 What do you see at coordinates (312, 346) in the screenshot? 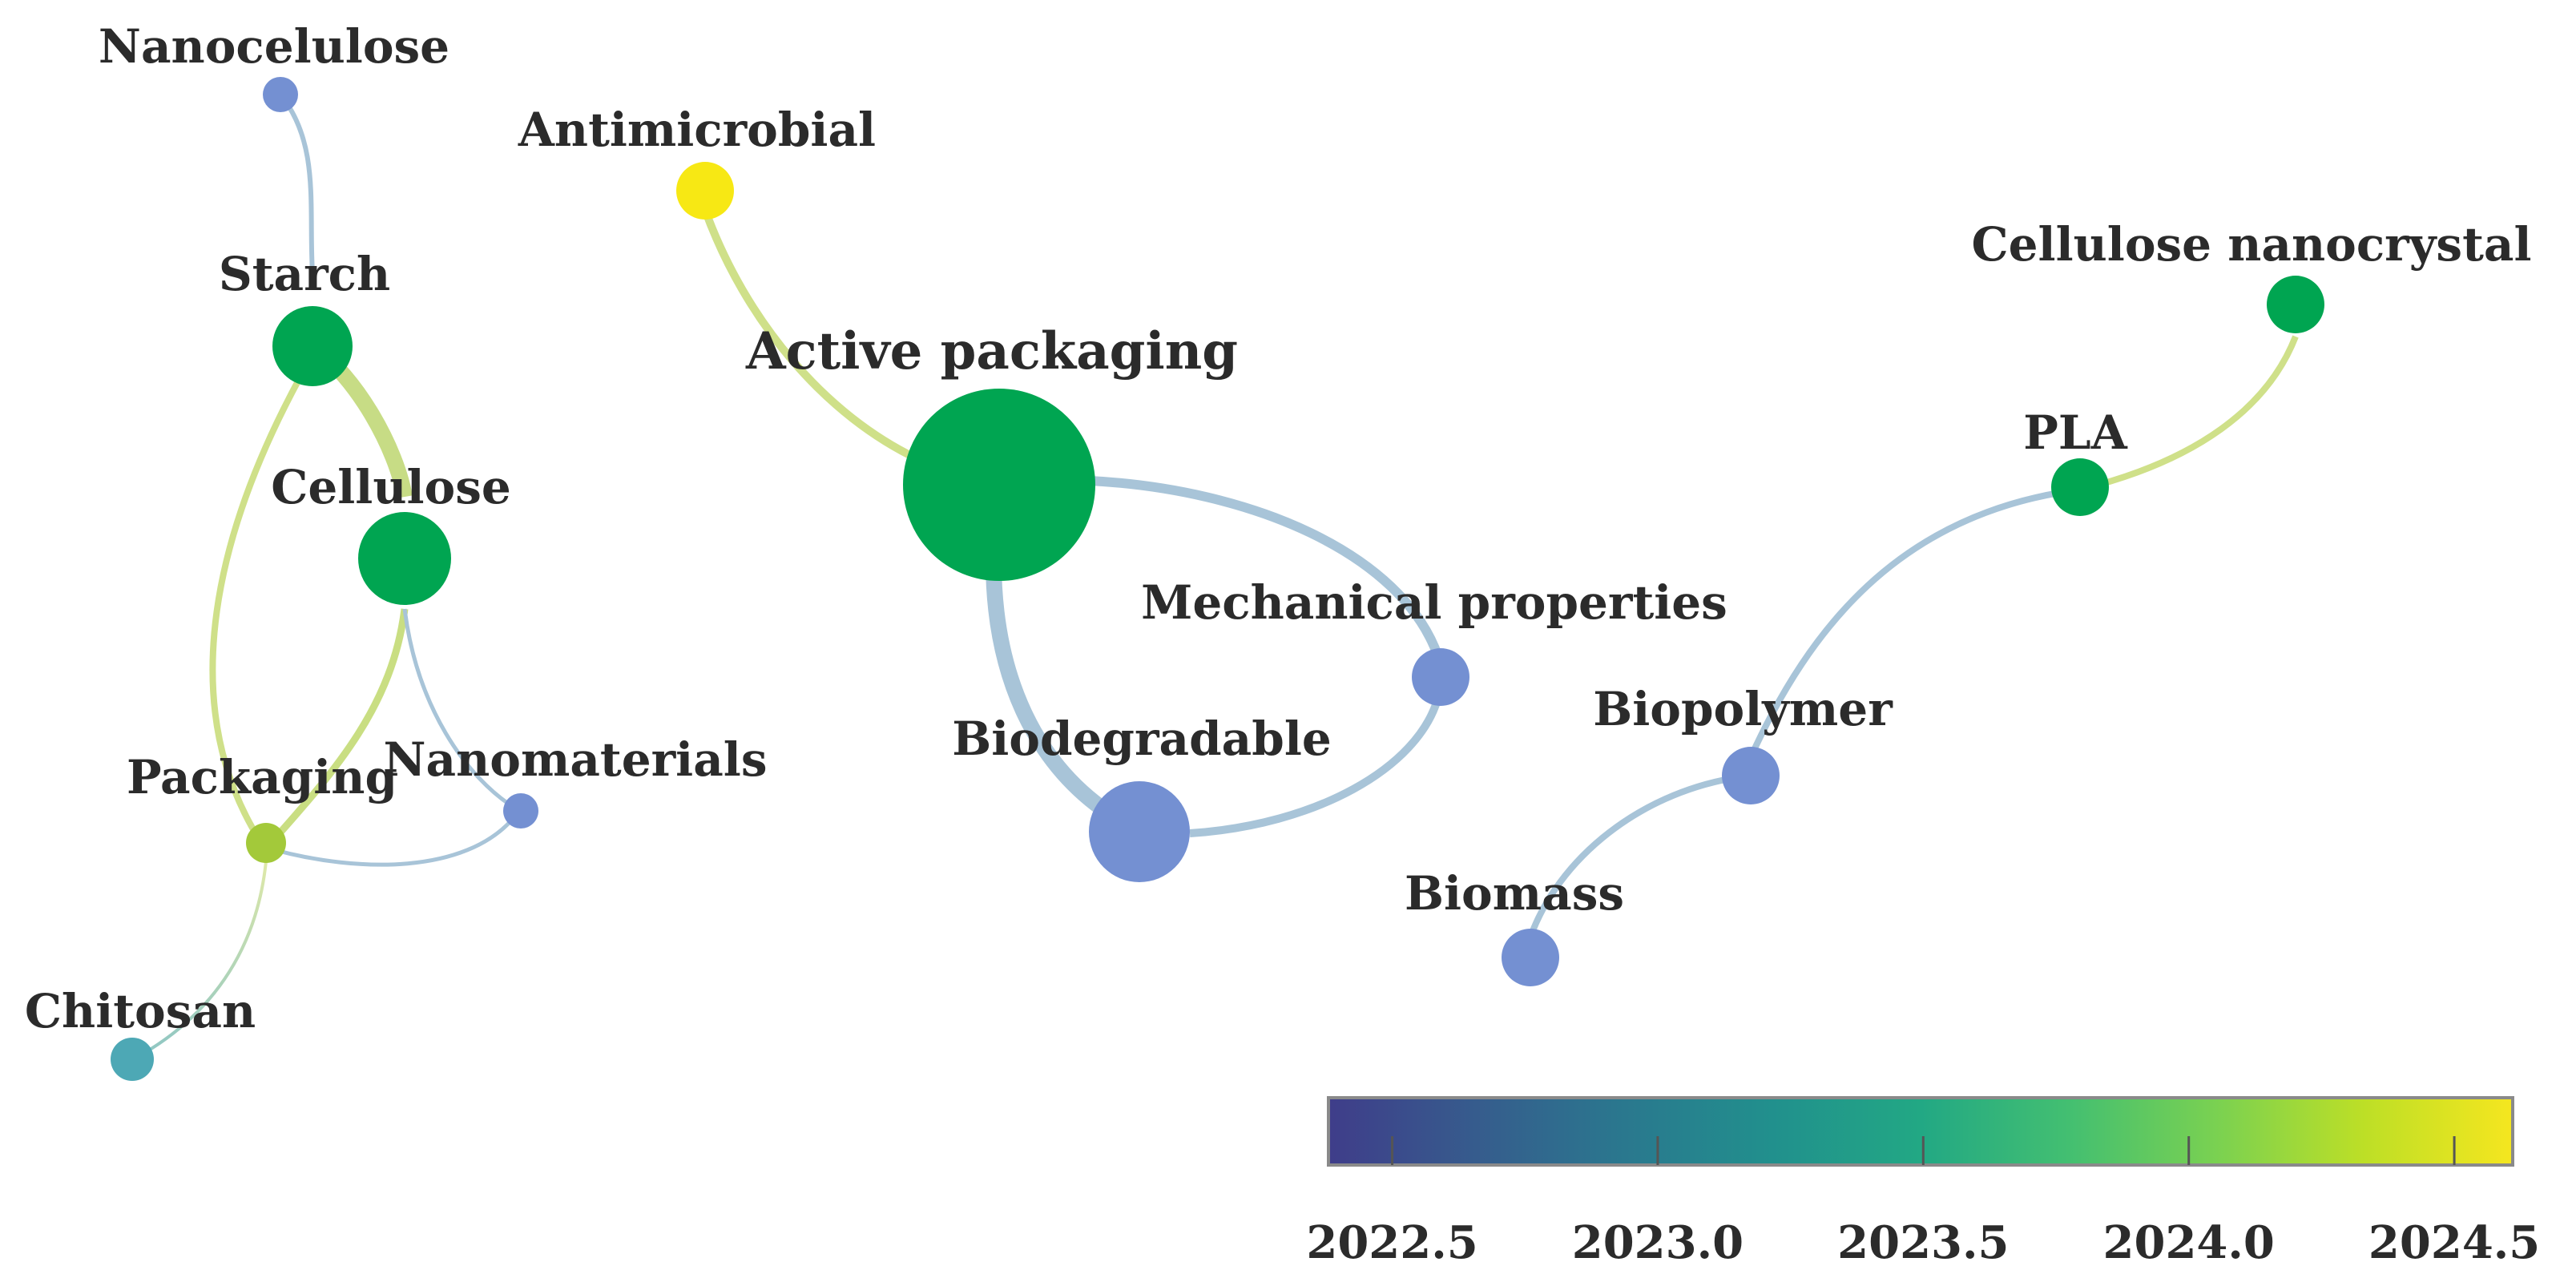
I see `node-starch` at bounding box center [312, 346].